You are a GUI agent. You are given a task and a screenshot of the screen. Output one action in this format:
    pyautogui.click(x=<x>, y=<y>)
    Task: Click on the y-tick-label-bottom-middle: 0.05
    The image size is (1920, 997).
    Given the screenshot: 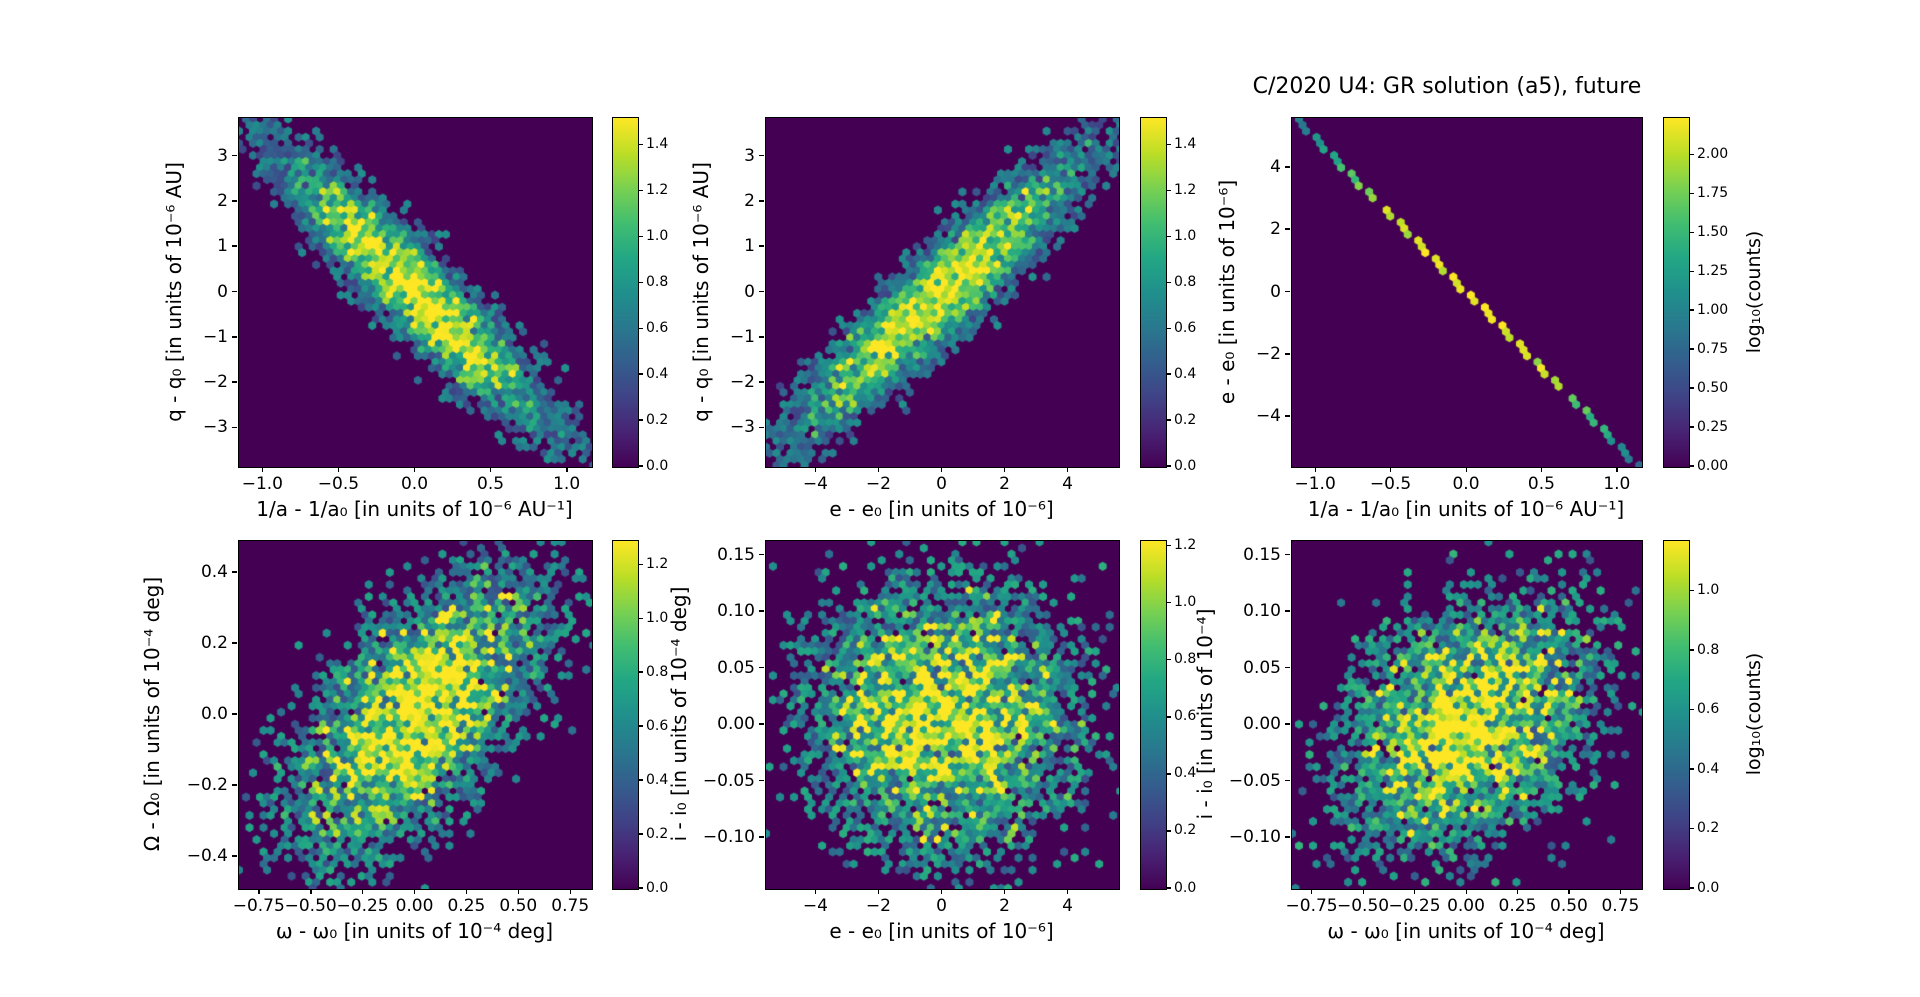 What is the action you would take?
    pyautogui.click(x=736, y=667)
    